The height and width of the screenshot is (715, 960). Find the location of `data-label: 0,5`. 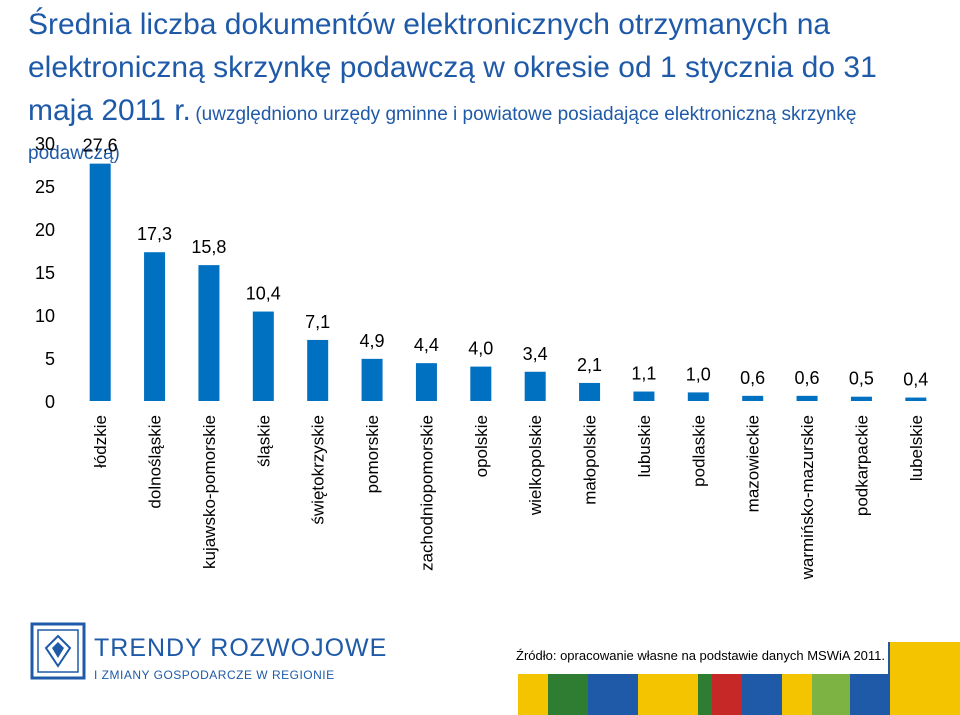

data-label: 0,5 is located at coordinates (861, 379).